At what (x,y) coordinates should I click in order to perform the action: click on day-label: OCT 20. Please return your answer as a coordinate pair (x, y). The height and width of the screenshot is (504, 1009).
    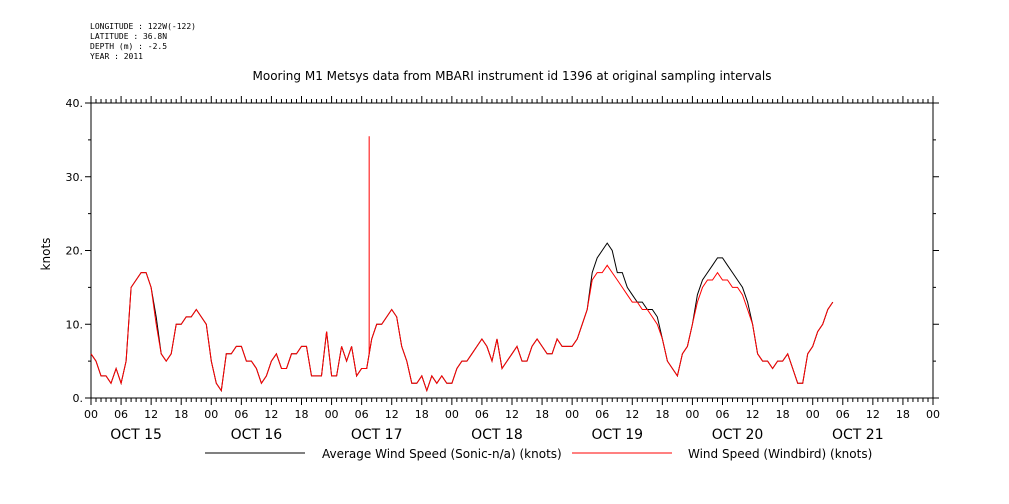
    Looking at the image, I should click on (738, 435).